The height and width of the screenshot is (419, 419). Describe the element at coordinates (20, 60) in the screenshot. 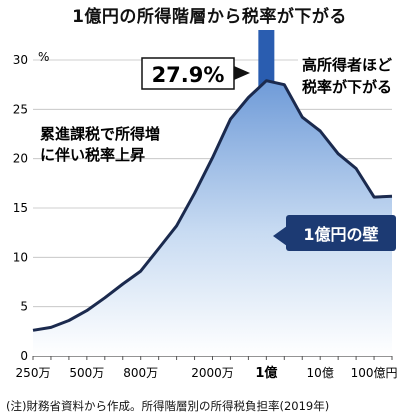

I see `y-tick-label: 30` at that location.